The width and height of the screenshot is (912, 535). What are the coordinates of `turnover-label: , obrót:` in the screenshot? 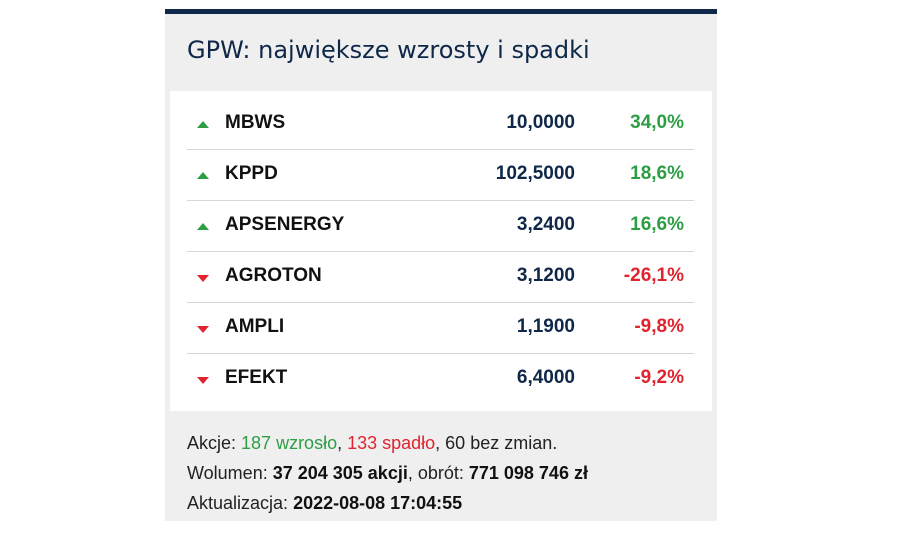 It's located at (438, 473).